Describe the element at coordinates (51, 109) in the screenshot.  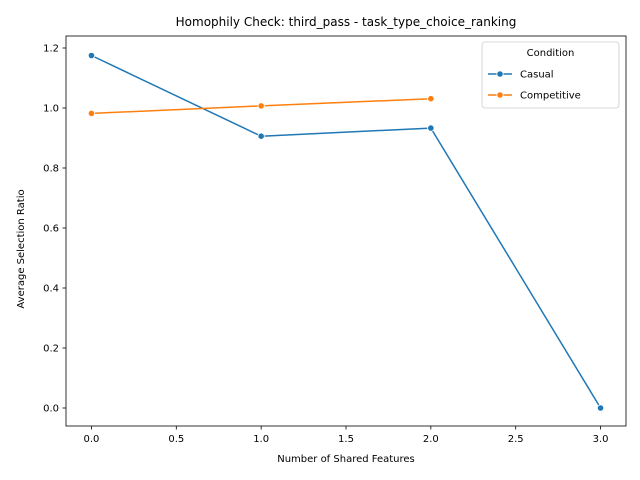
I see `y-tick-label: 1.0` at that location.